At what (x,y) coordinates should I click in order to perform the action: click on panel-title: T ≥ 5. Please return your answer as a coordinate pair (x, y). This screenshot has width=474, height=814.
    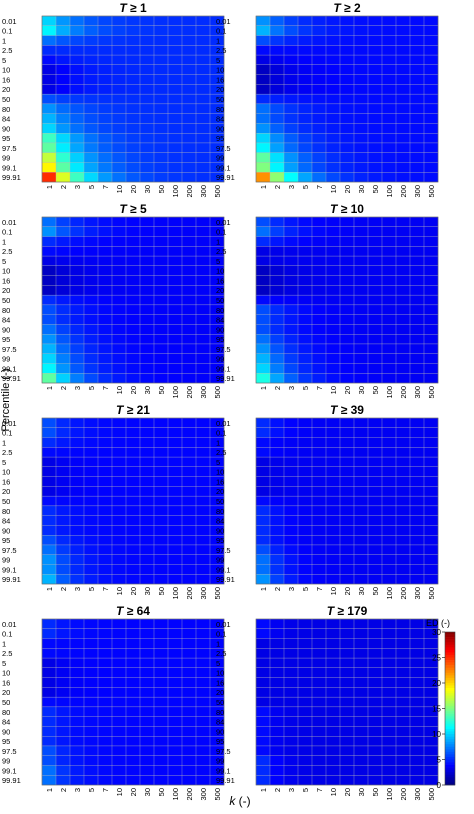
    Looking at the image, I should click on (133, 209).